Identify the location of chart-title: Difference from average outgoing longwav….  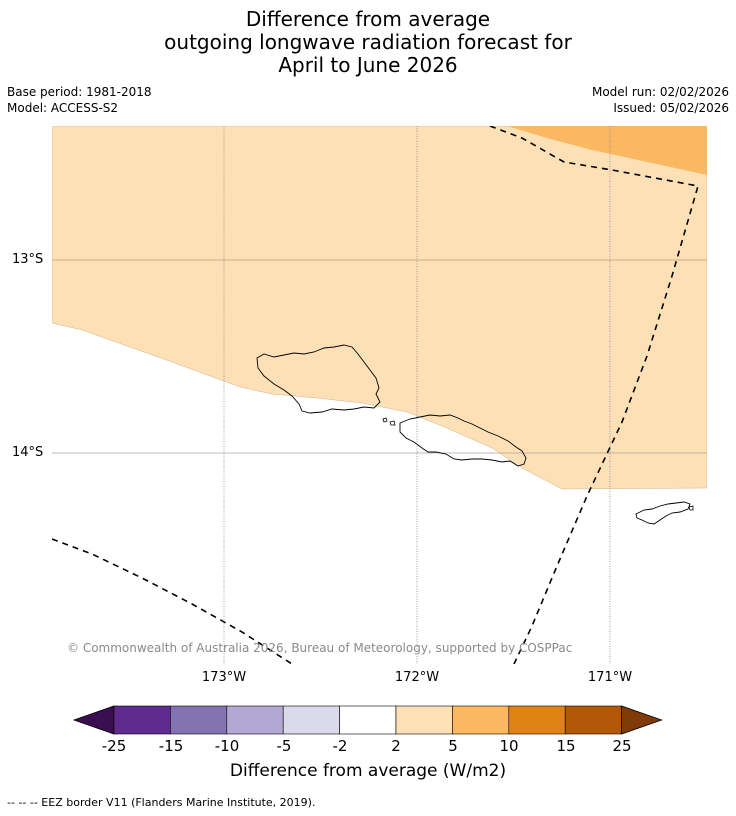
(368, 42).